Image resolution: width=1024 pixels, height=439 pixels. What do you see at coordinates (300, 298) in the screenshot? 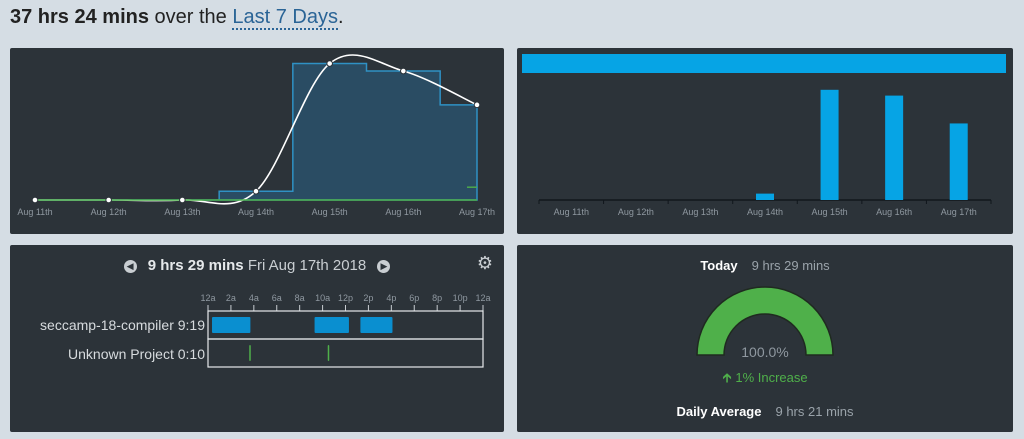
I see `hour-tick-label: 8a` at bounding box center [300, 298].